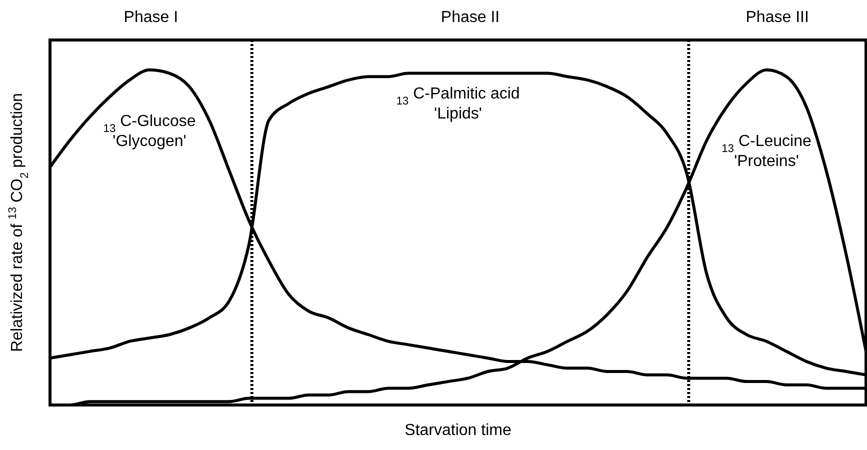  Describe the element at coordinates (458, 104) in the screenshot. I see `series-label: $_{13}$C-Palmitic acid 'Lipids'` at that location.